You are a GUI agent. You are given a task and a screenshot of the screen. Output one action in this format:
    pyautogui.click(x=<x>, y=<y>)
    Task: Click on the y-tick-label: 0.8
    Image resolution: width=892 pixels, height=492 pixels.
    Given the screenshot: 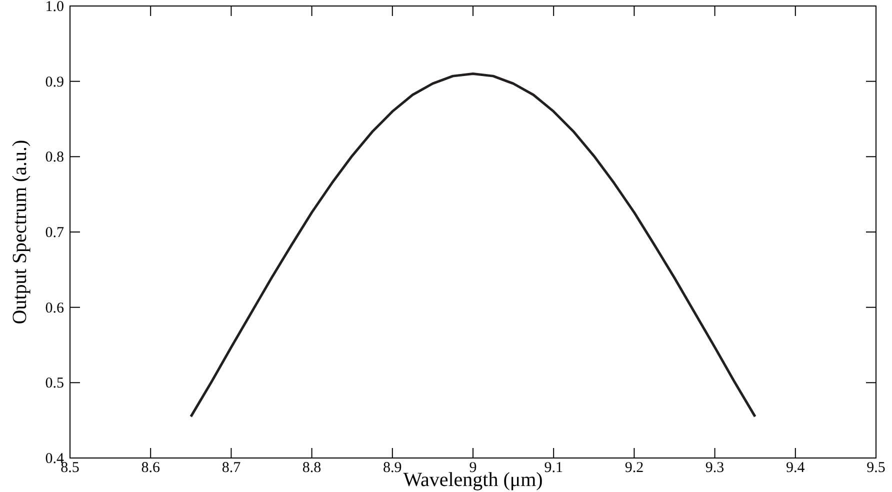 What is the action you would take?
    pyautogui.click(x=54, y=158)
    